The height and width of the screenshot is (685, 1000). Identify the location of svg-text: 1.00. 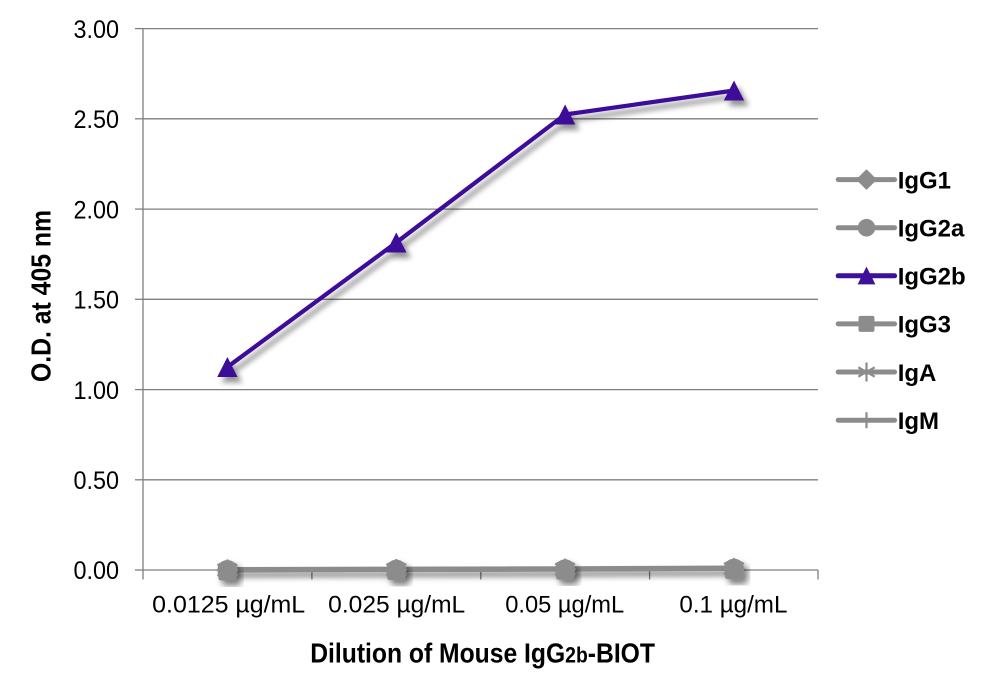
(97, 391).